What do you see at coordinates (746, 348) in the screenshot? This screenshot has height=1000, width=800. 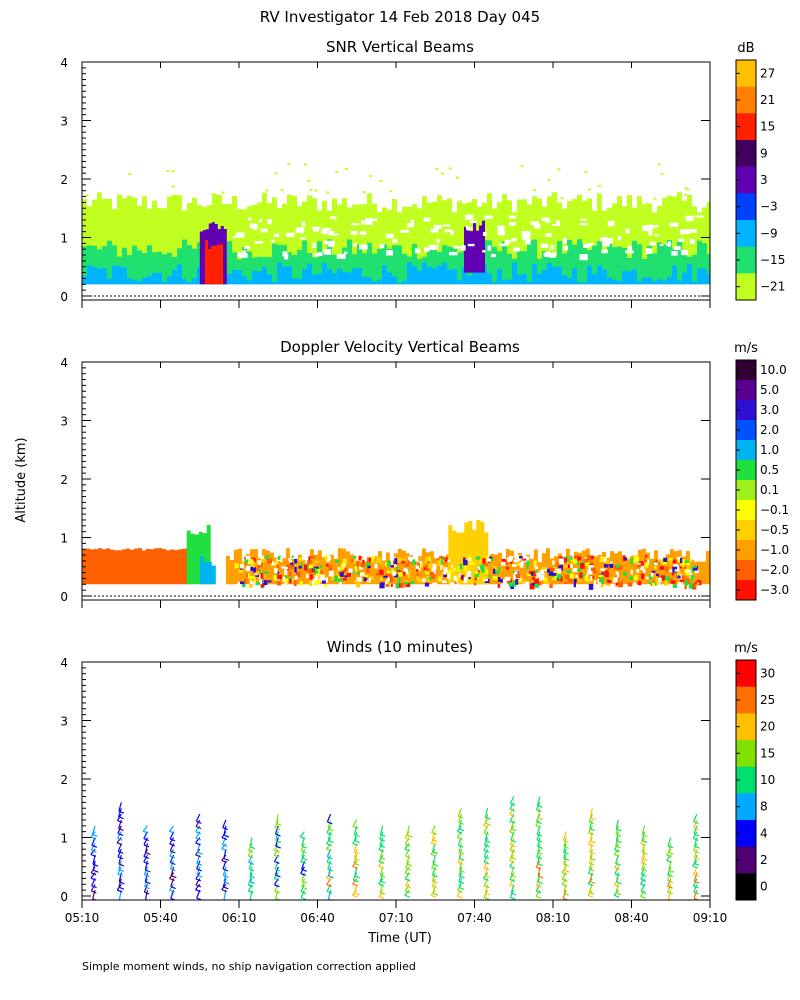 I see `doppler-colorbar-unit: m/s` at bounding box center [746, 348].